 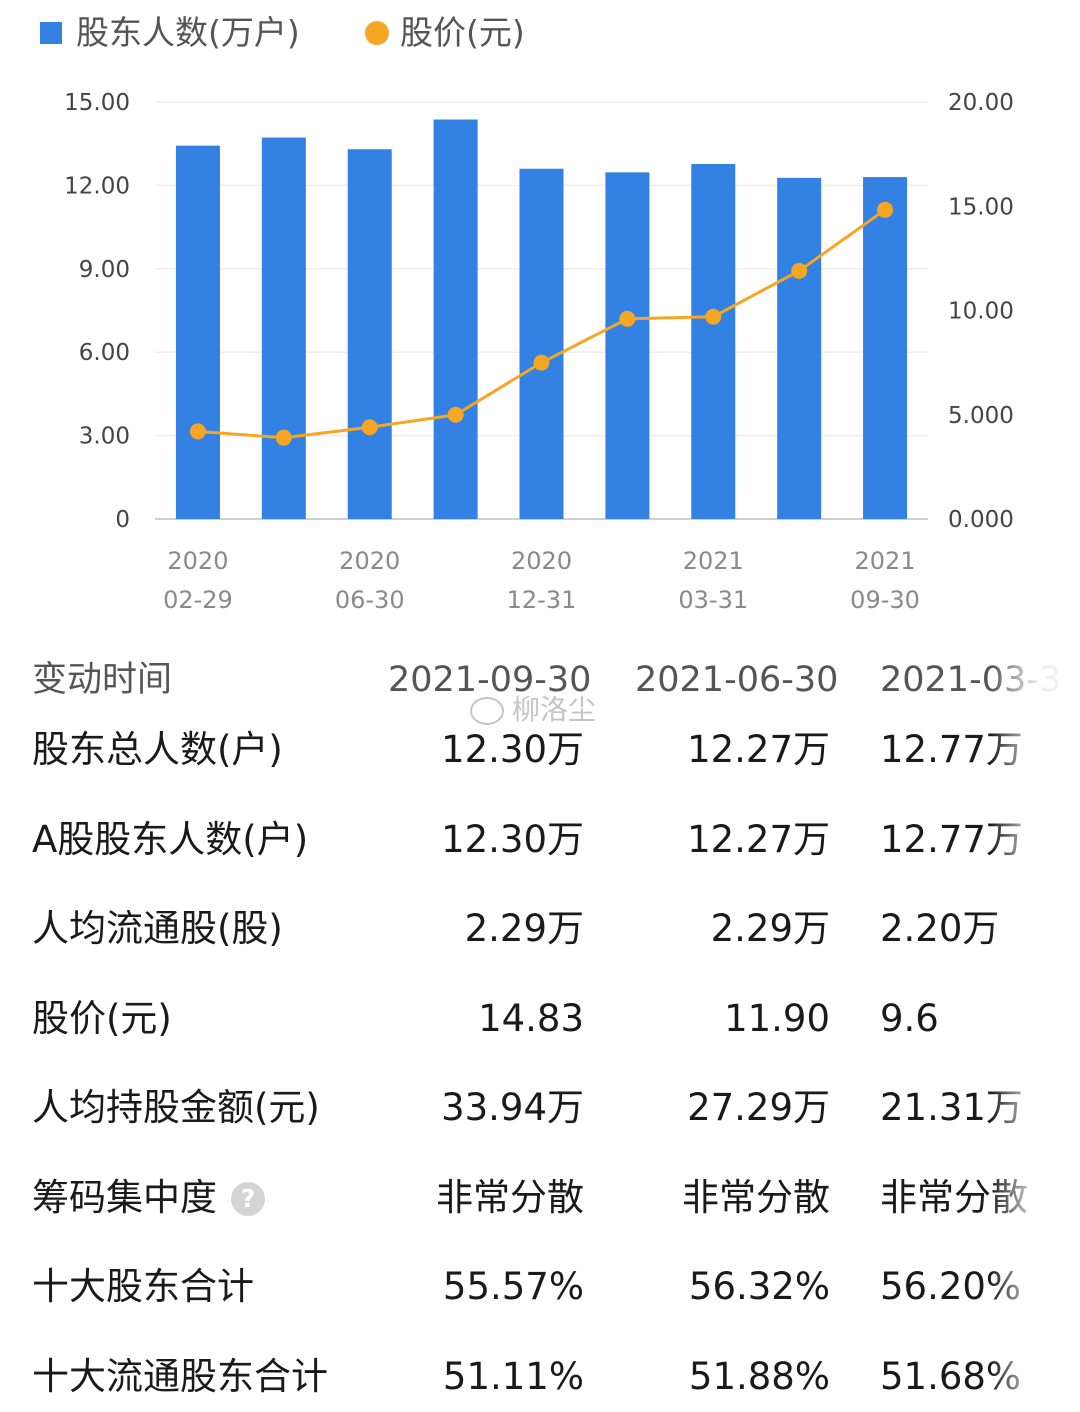 What do you see at coordinates (104, 270) in the screenshot?
I see `y-left-tick-label: 9.00` at bounding box center [104, 270].